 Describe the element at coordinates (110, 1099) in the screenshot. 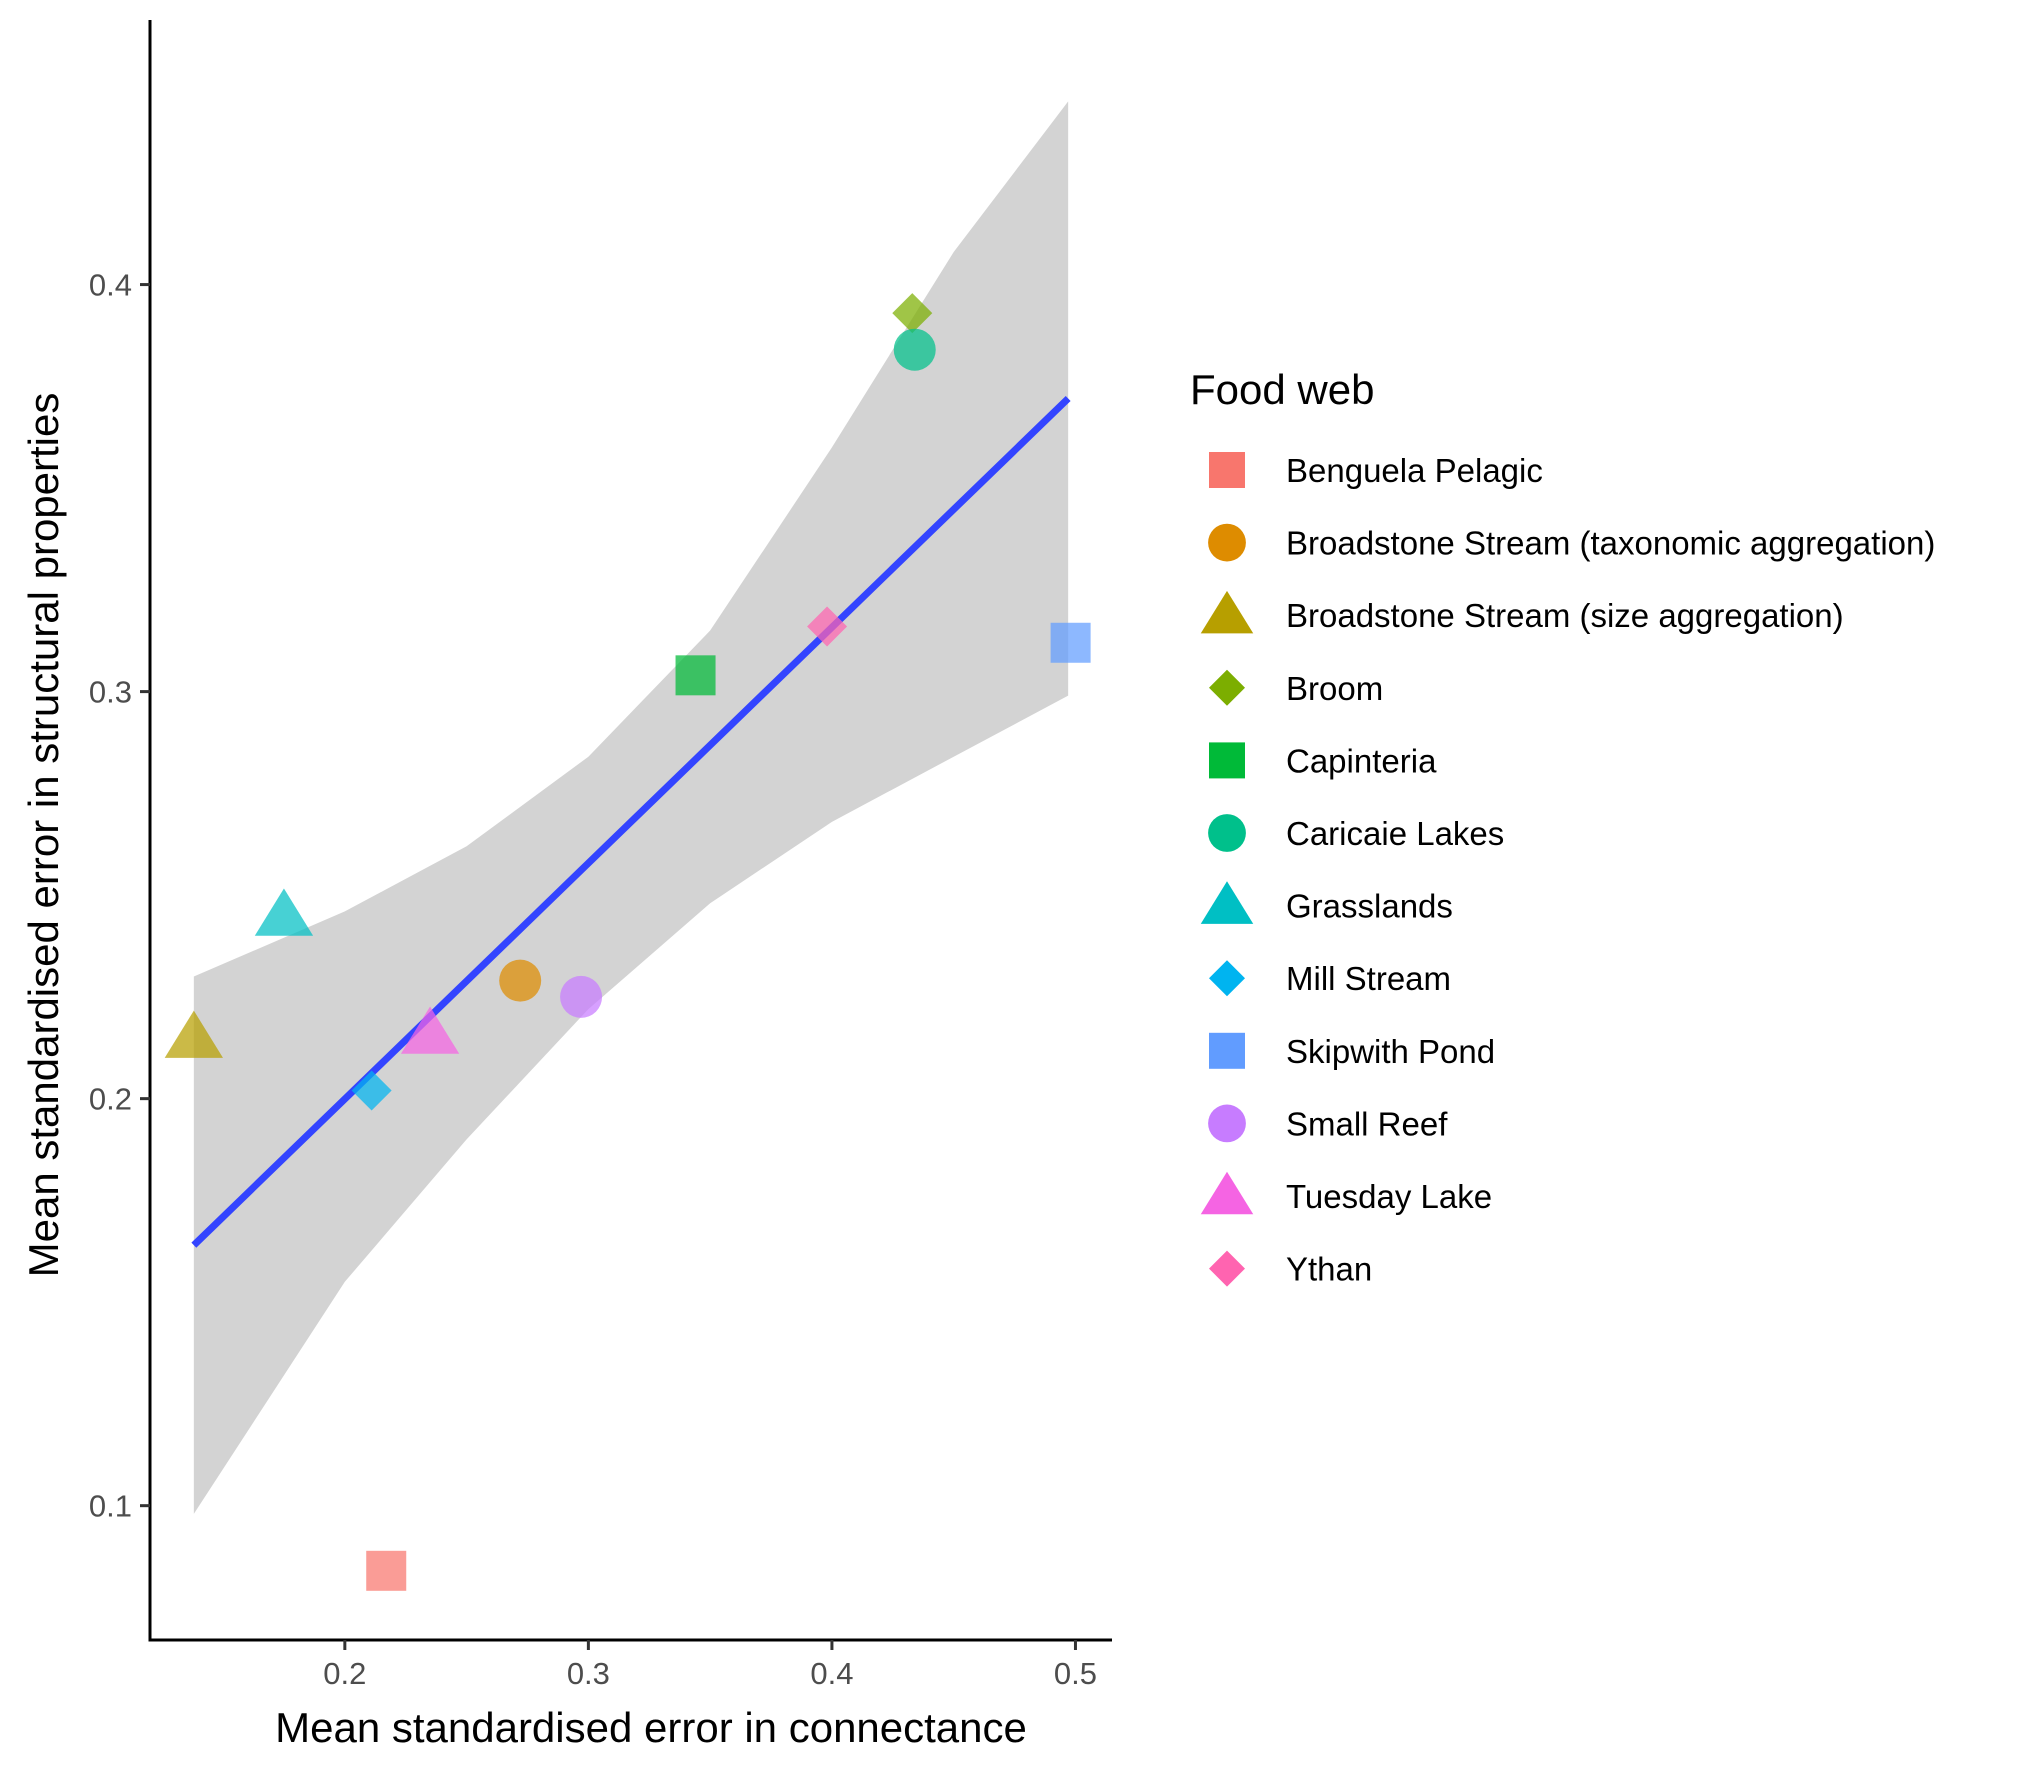

I see `y-tick-label: 0.2` at that location.